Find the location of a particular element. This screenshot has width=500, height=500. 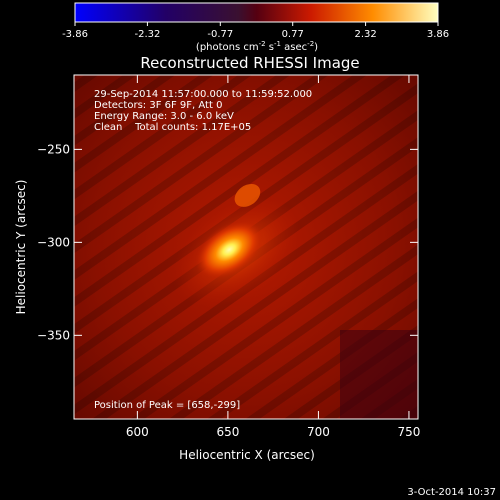

annotation-peak-position: Position of Peak = [658,-299] is located at coordinates (167, 405).